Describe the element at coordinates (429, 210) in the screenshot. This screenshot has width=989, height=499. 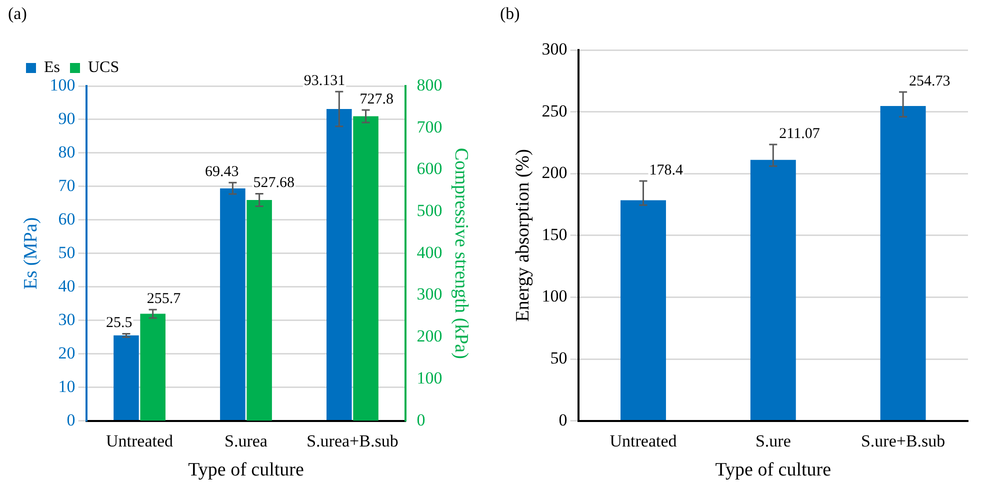
I see `y2-tick-label: 500` at that location.